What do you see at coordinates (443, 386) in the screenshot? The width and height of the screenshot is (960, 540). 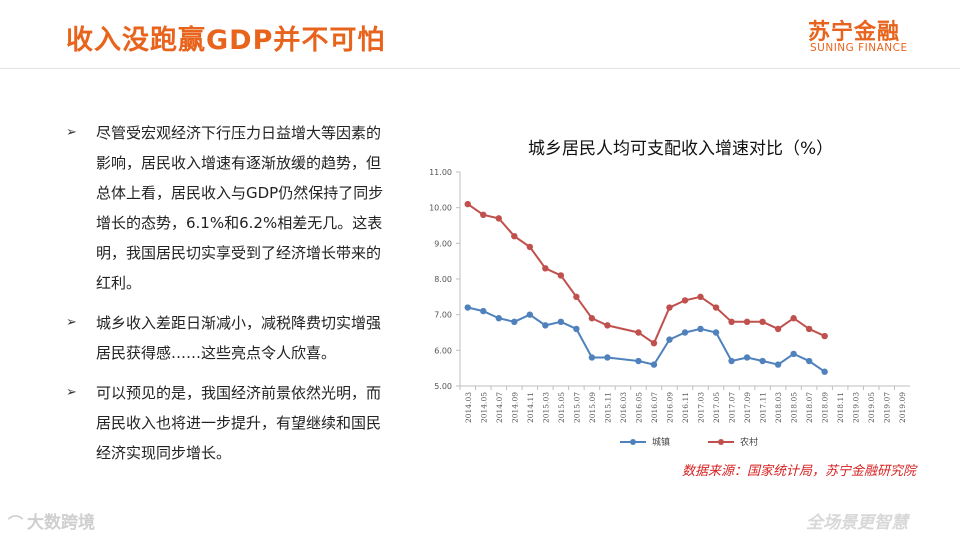 I see `y-tick-label: 5.00` at bounding box center [443, 386].